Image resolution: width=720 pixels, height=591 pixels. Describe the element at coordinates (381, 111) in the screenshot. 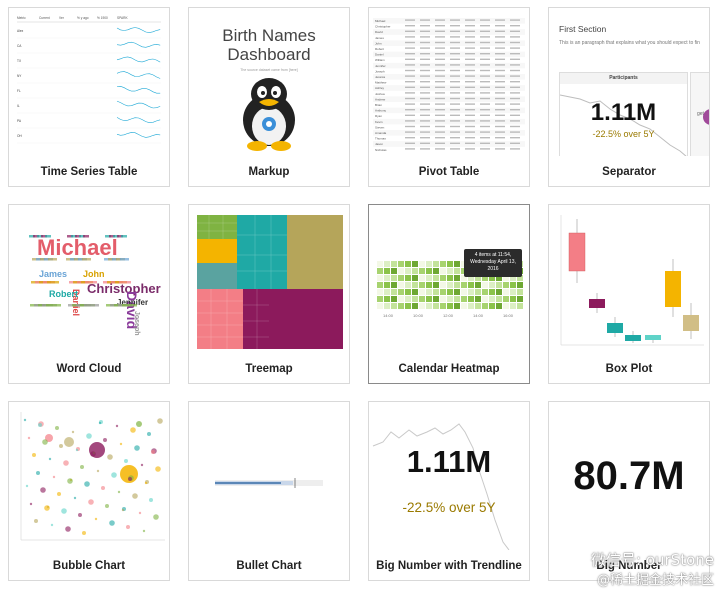

I see `pivot-row-label: Anthony` at that location.